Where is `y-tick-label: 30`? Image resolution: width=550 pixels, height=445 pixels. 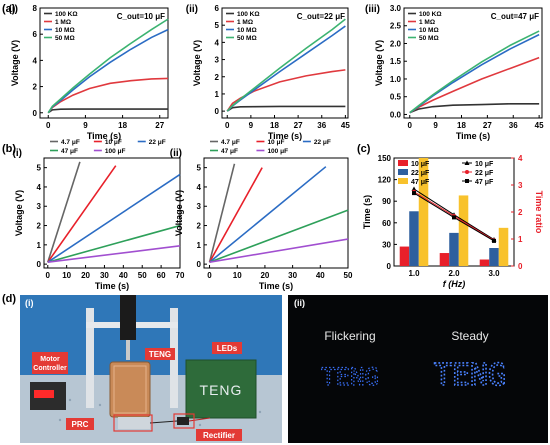
y-tick-label: 30 is located at coordinates (386, 244).